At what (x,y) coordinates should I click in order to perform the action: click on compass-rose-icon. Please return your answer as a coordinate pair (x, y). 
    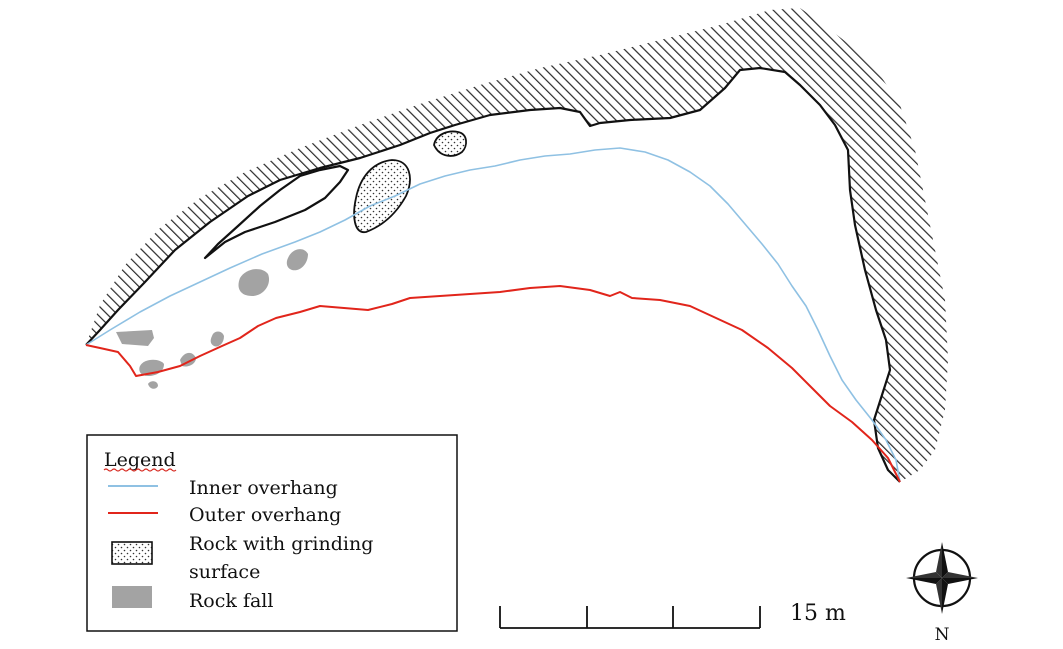
    Looking at the image, I should click on (942, 578).